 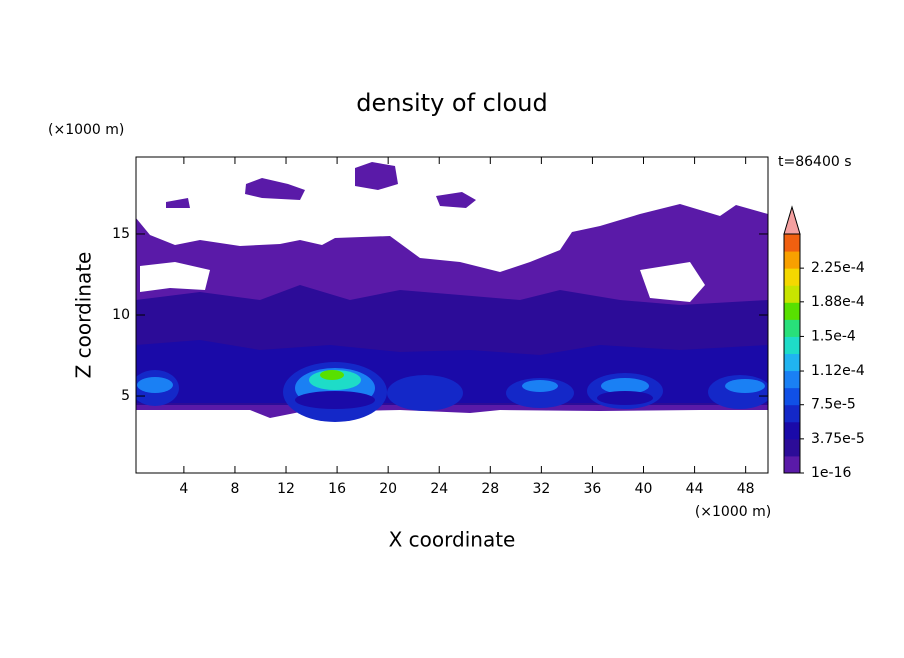 I want to click on x-tick-label: 44, so click(x=695, y=489).